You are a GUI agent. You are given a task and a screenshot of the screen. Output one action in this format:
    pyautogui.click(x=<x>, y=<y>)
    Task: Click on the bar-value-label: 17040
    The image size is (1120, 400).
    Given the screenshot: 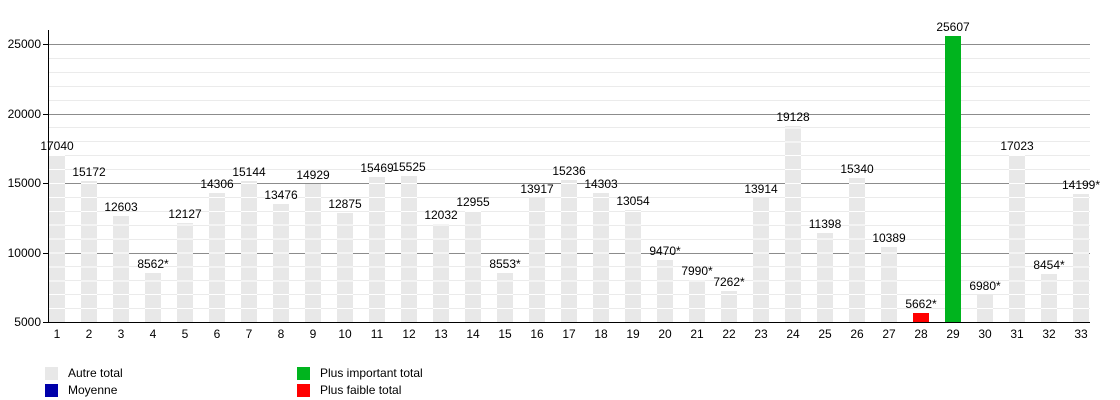 What is the action you would take?
    pyautogui.click(x=57, y=145)
    